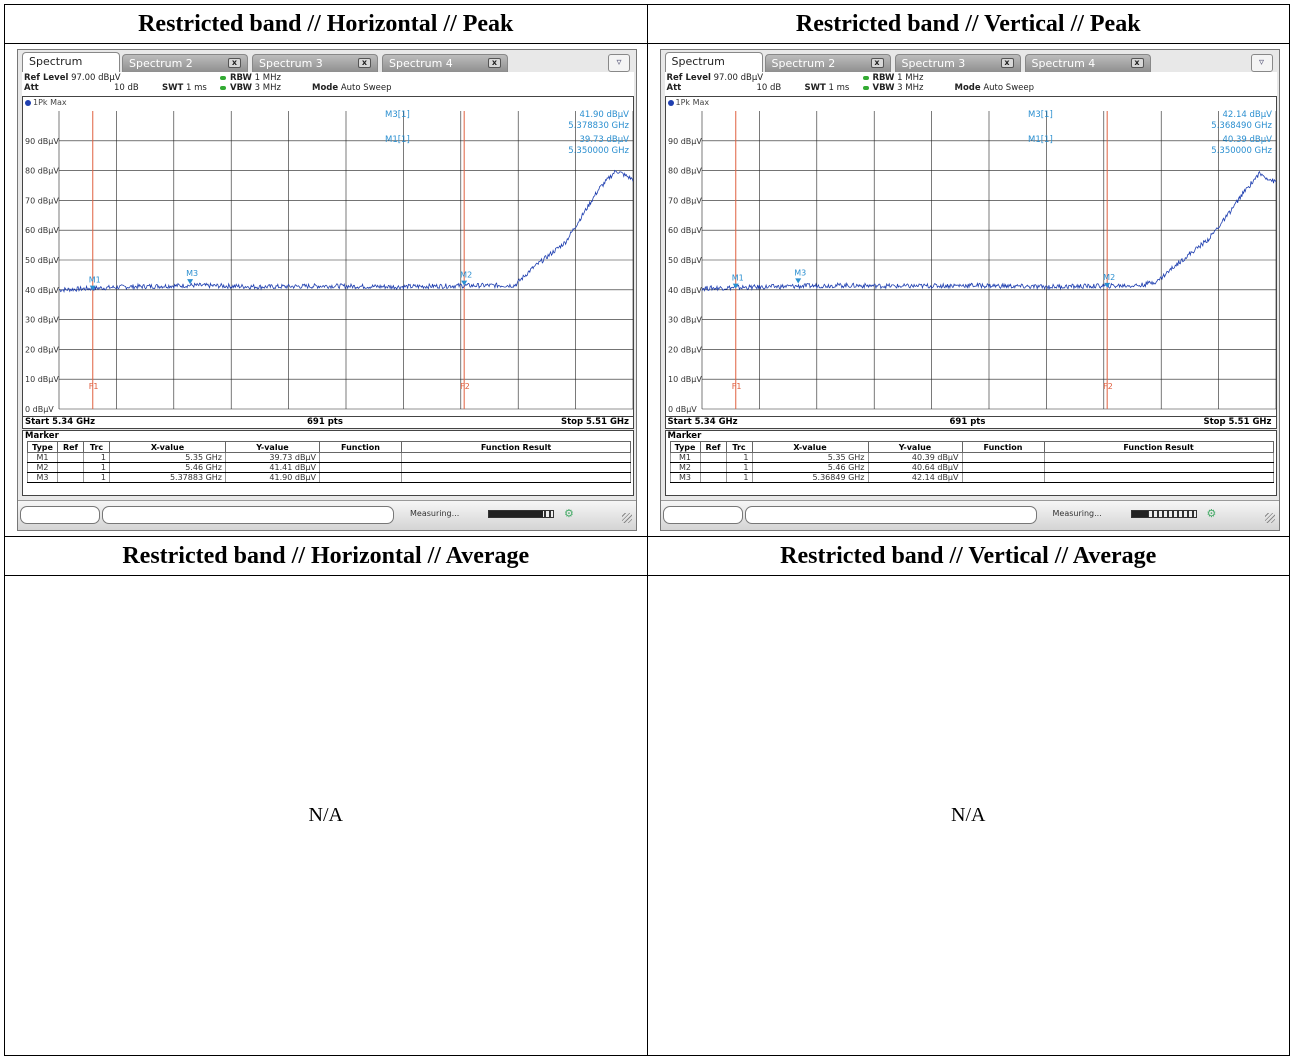  Describe the element at coordinates (605, 140) in the screenshot. I see `marker-readout-m1-level: 39.73 dBµV` at that location.